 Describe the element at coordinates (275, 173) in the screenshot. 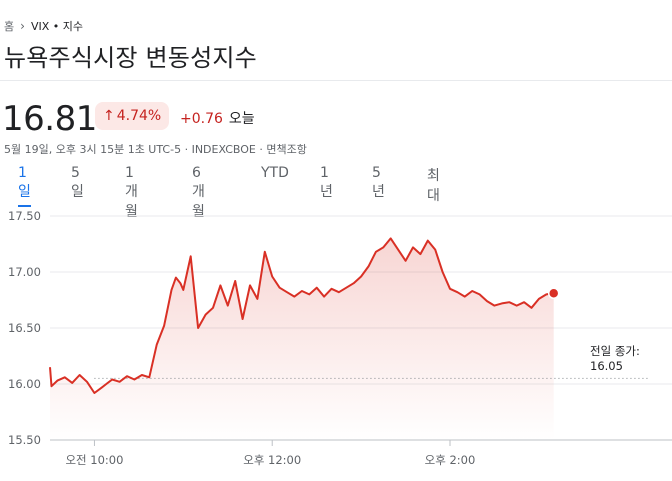

I see `tab-ytd: YTD` at that location.